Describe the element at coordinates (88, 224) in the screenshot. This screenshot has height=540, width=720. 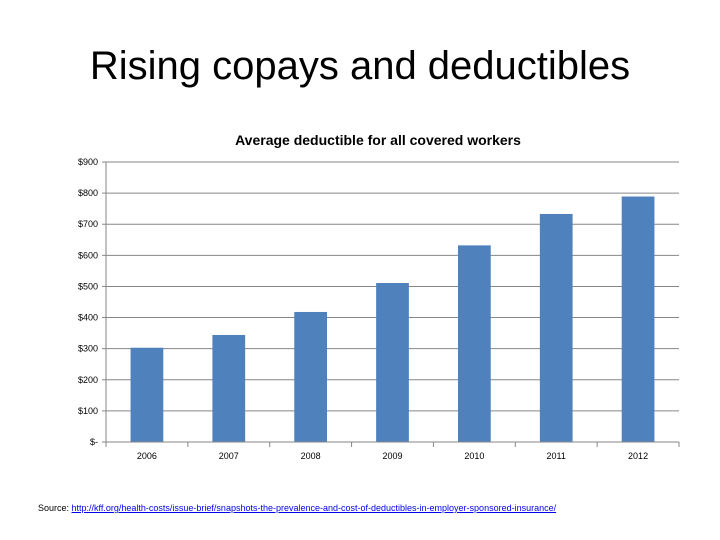
I see `y-tick-label: $700` at that location.